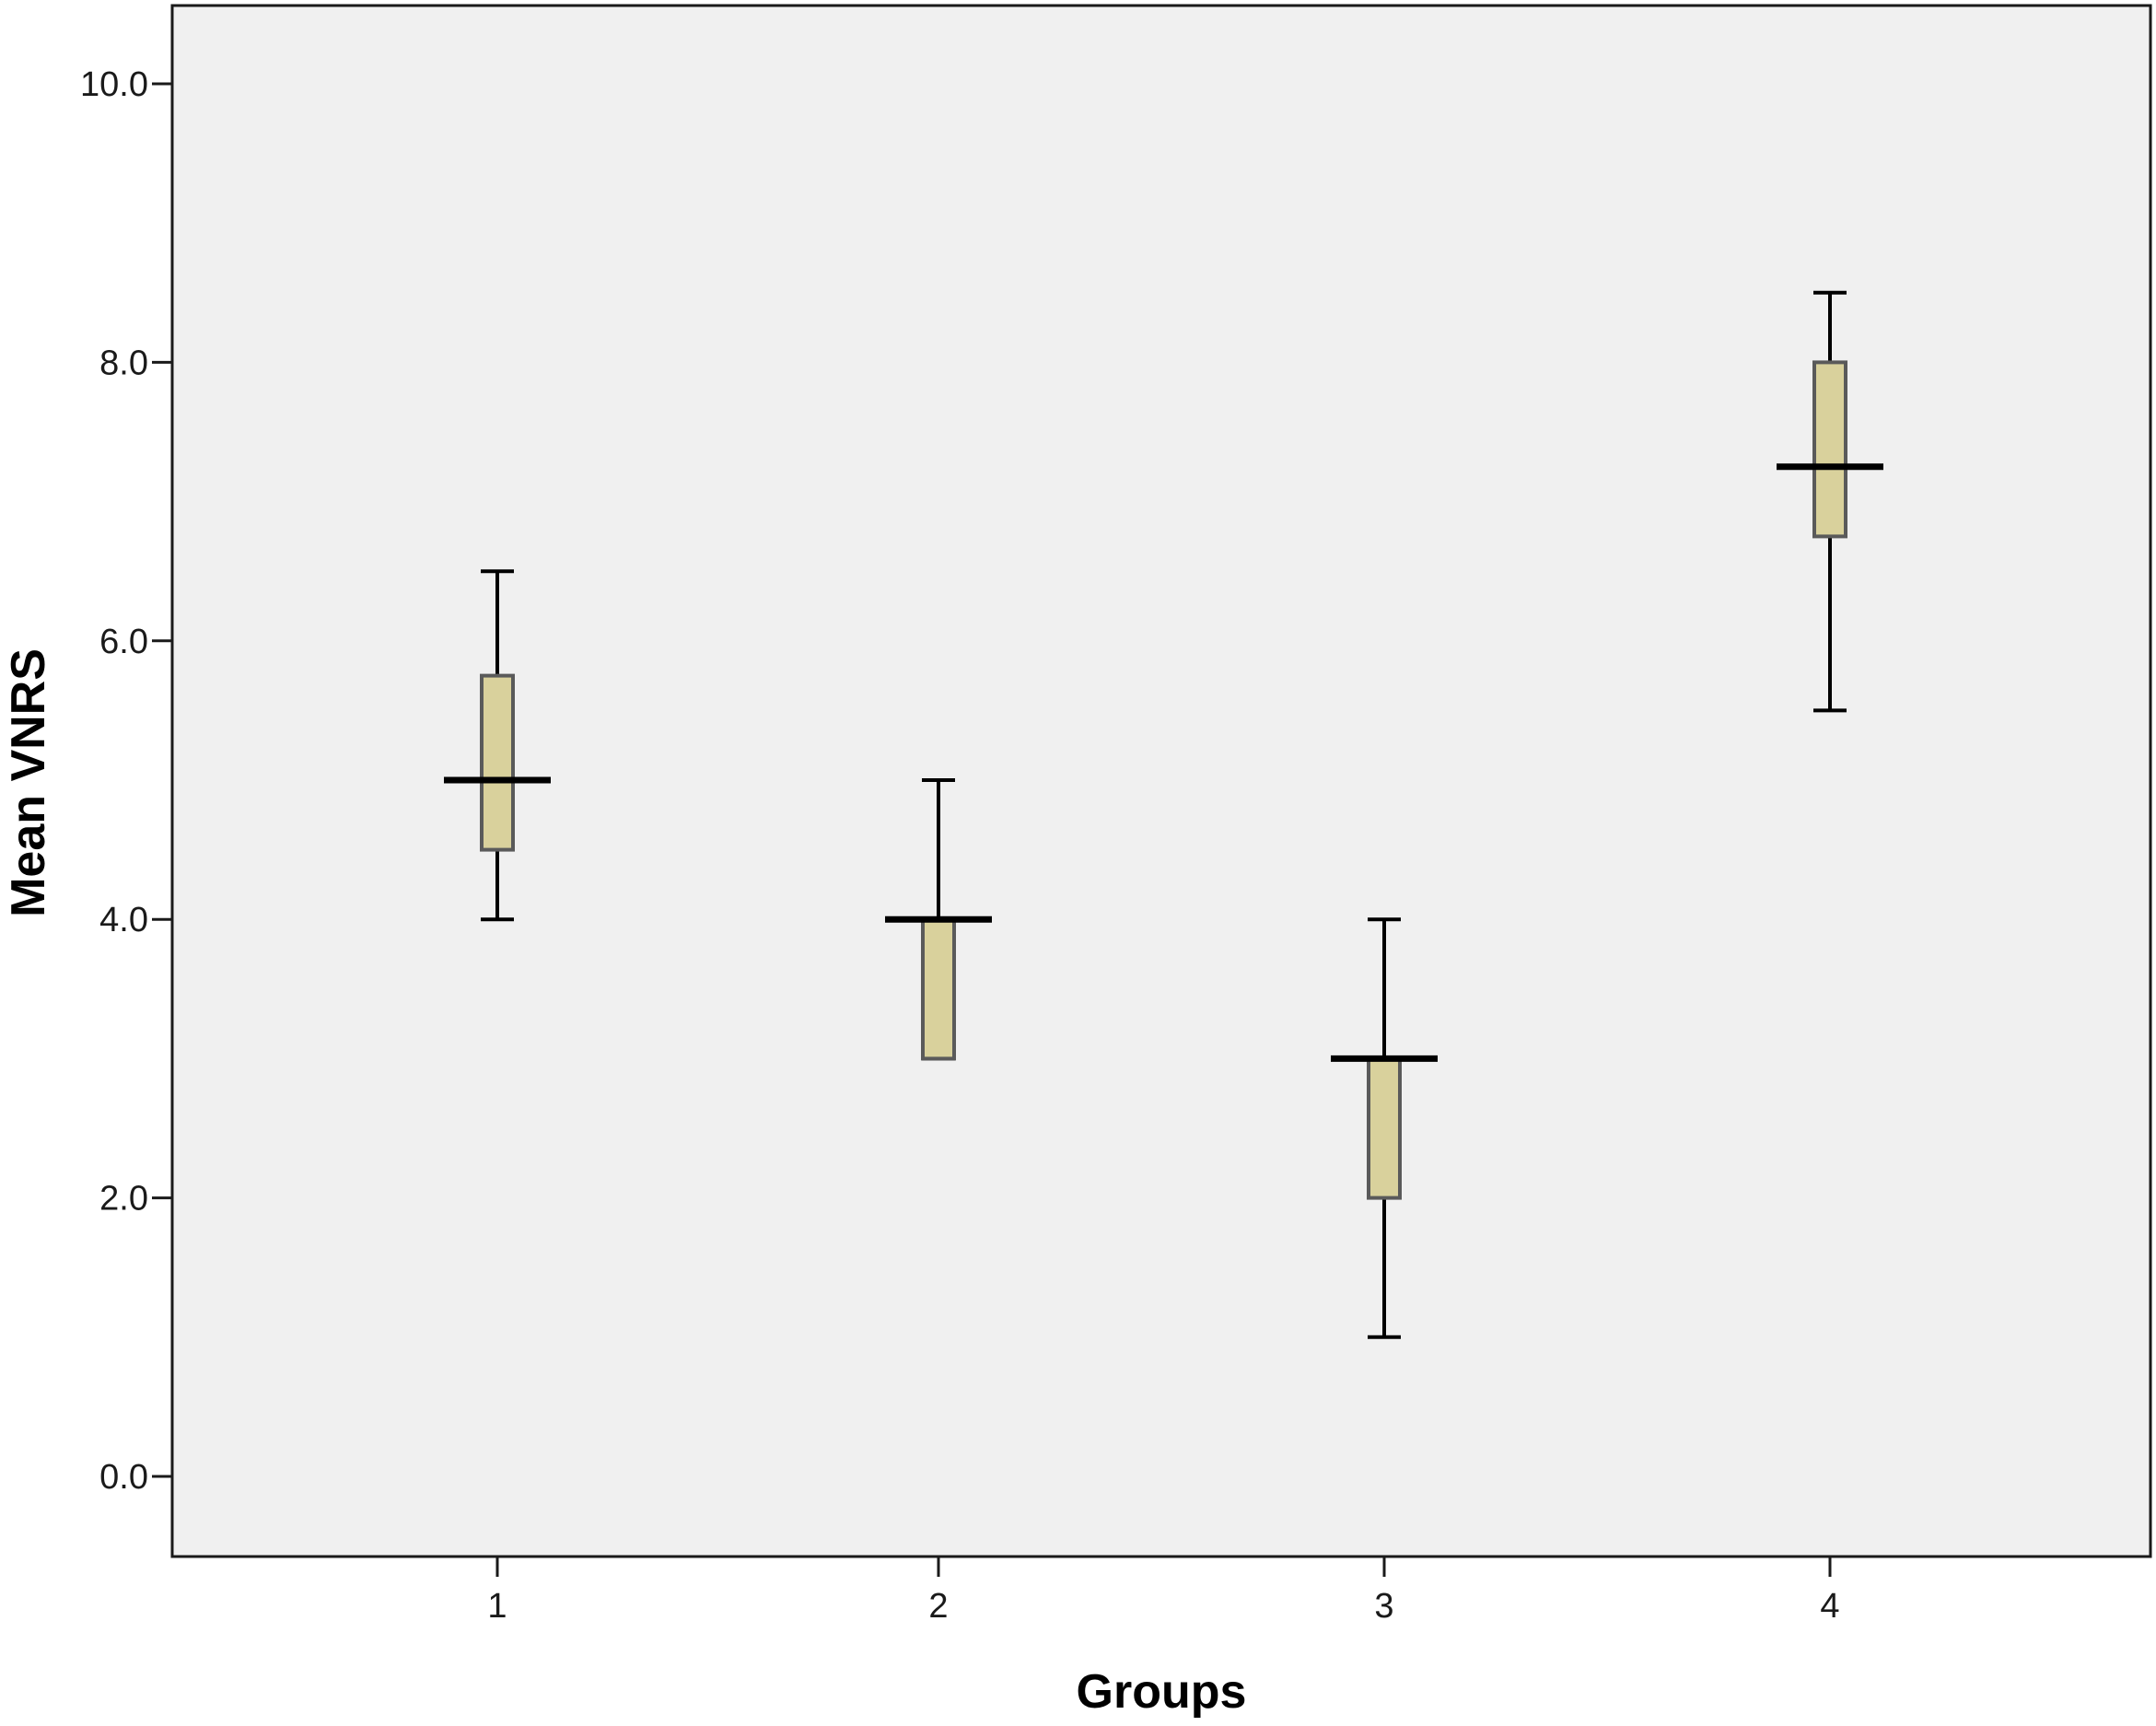 The image size is (2156, 1726). Describe the element at coordinates (123, 920) in the screenshot. I see `y-tick-label: 4.0` at that location.